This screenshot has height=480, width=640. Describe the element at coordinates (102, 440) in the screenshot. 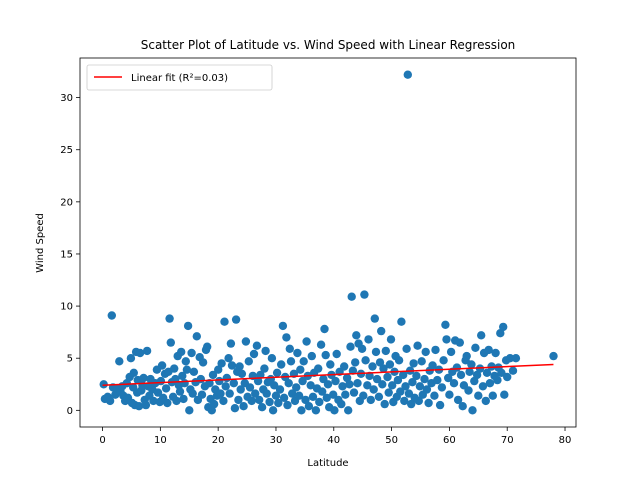

I see `x-tick-label: 0` at that location.